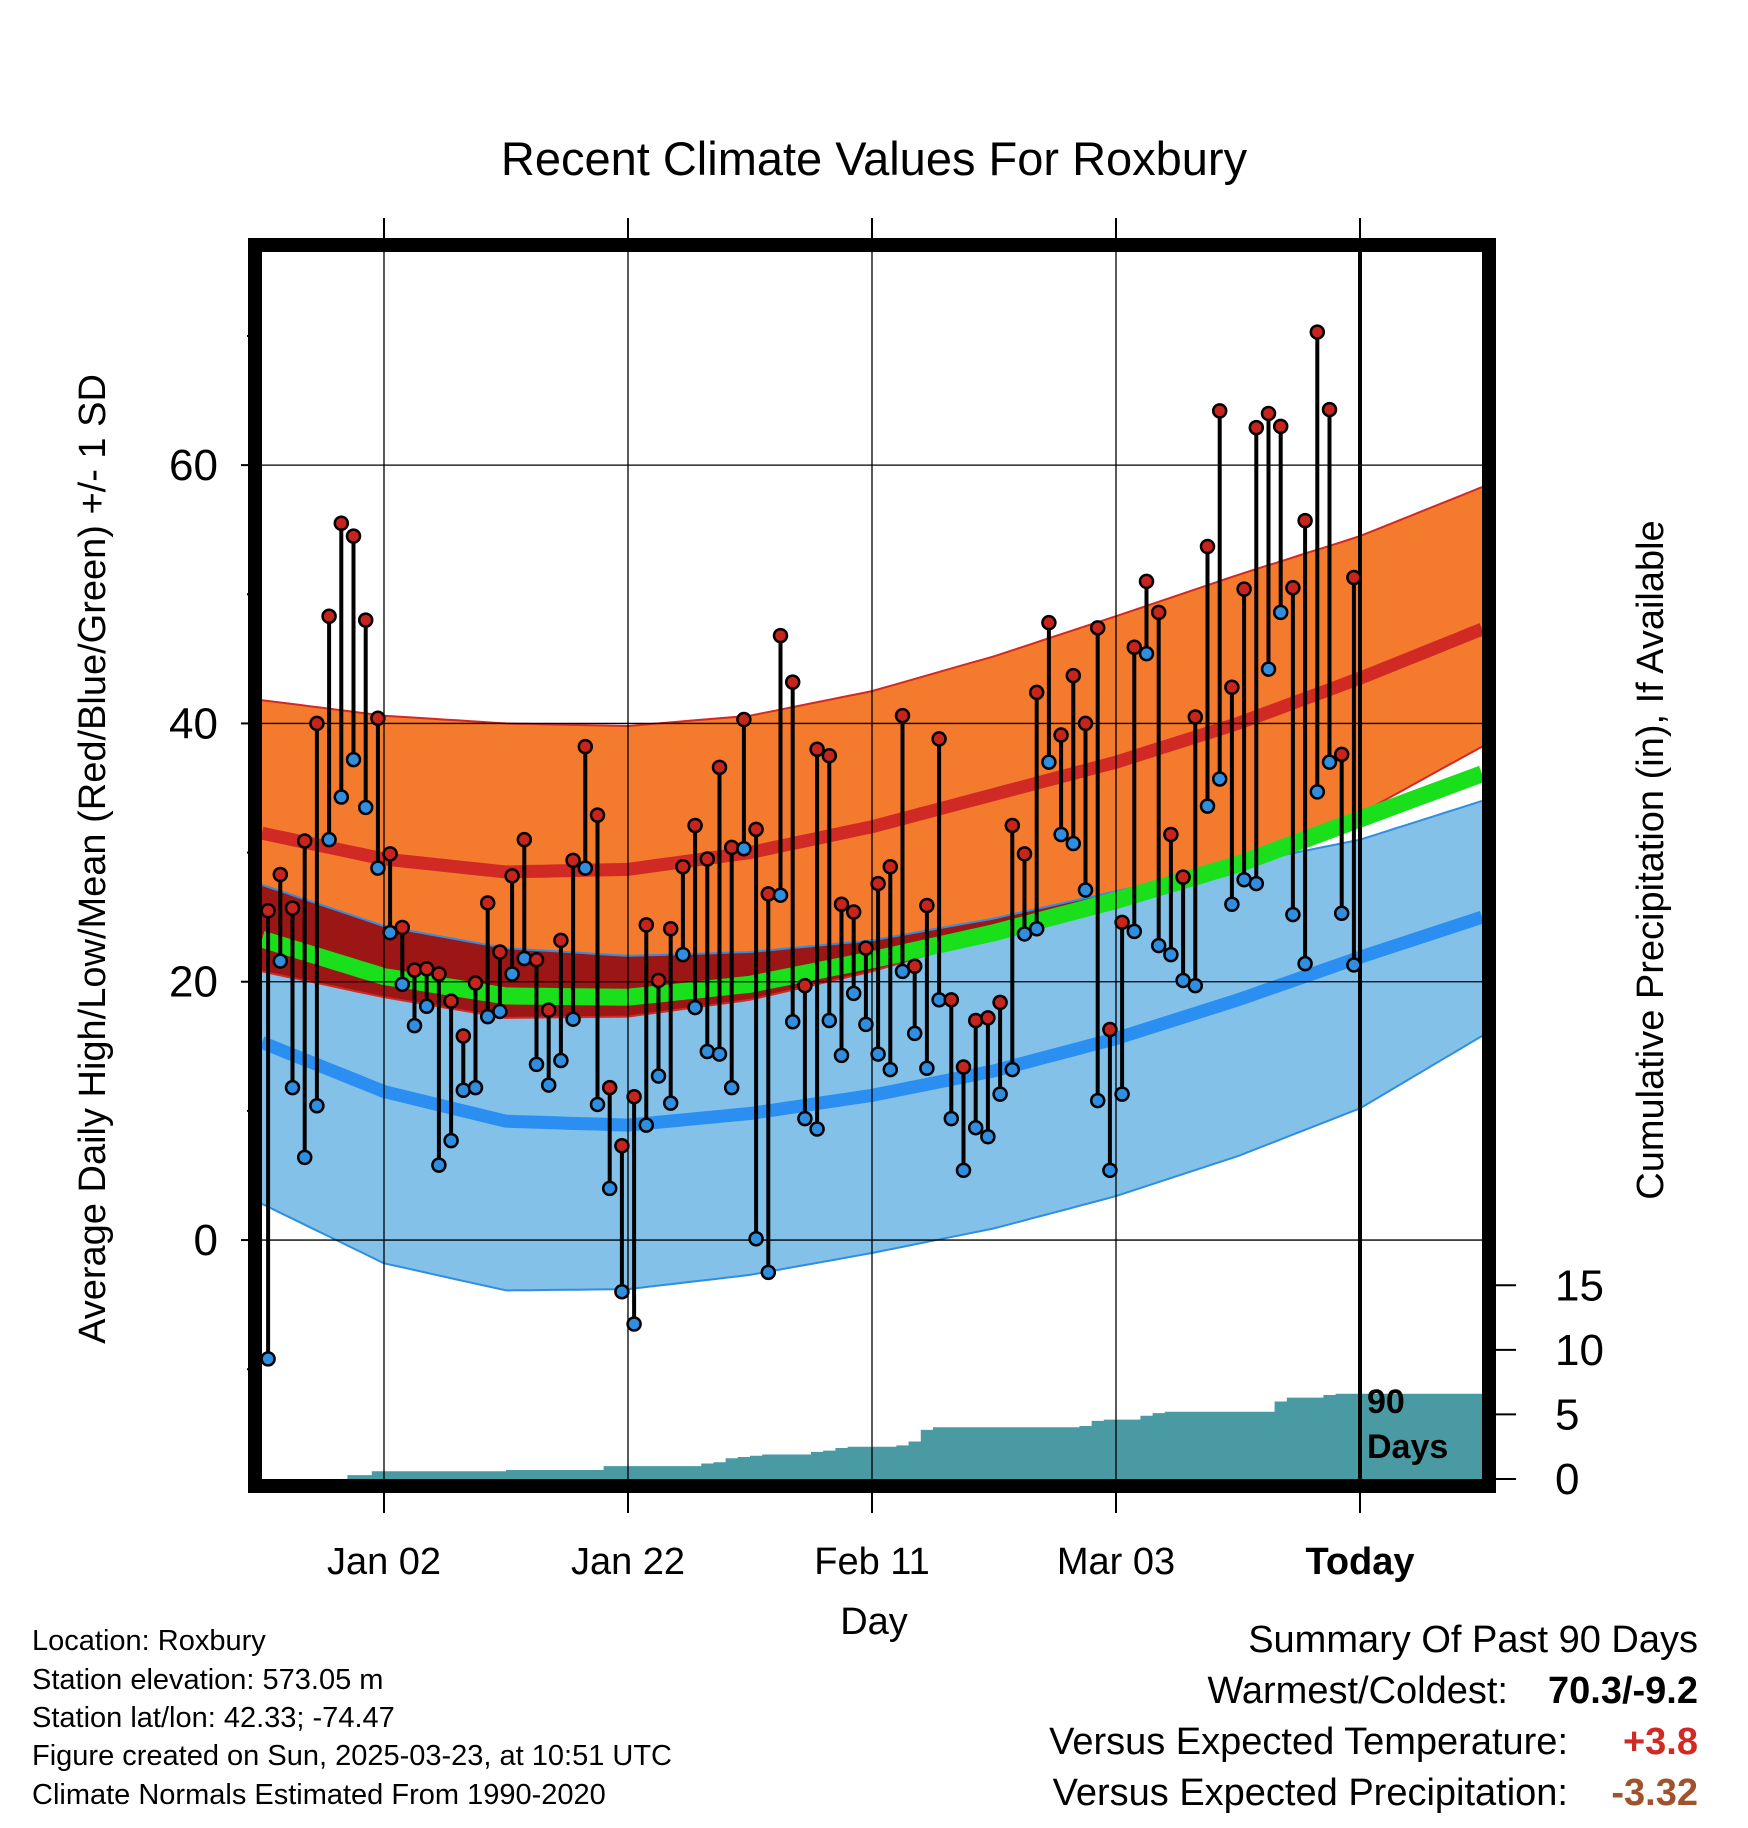 The width and height of the screenshot is (1748, 1828). Describe the element at coordinates (1386, 1402) in the screenshot. I see `today-days-label: 90` at that location.